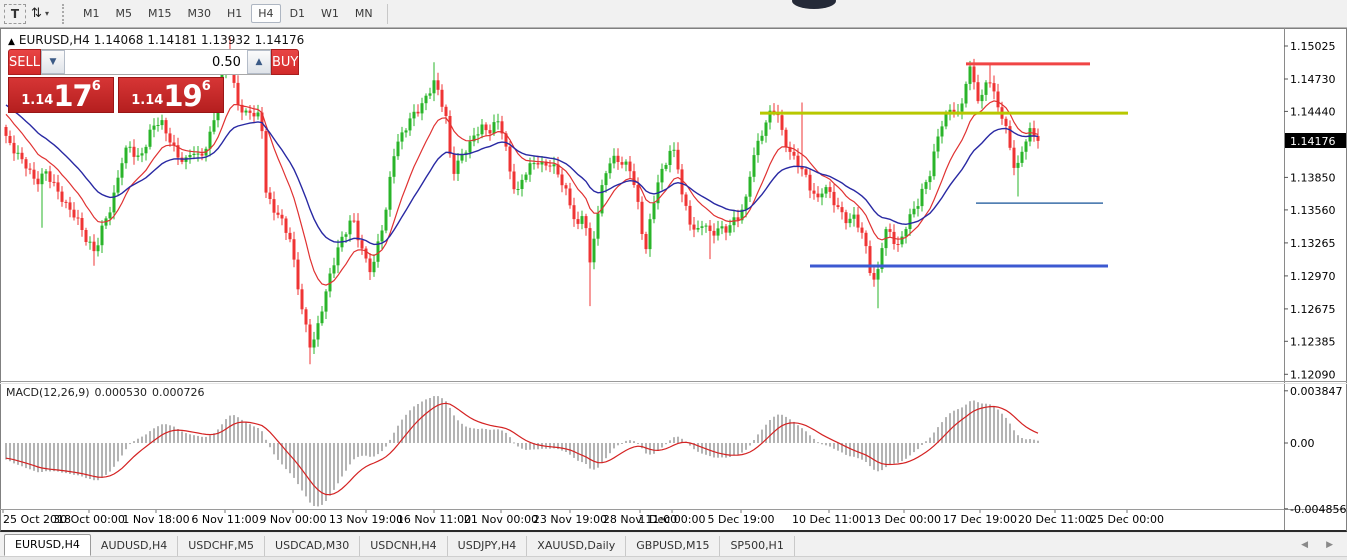 The image size is (1347, 560). Describe the element at coordinates (330, 13) in the screenshot. I see `timeframe-w1-button: W1` at that location.